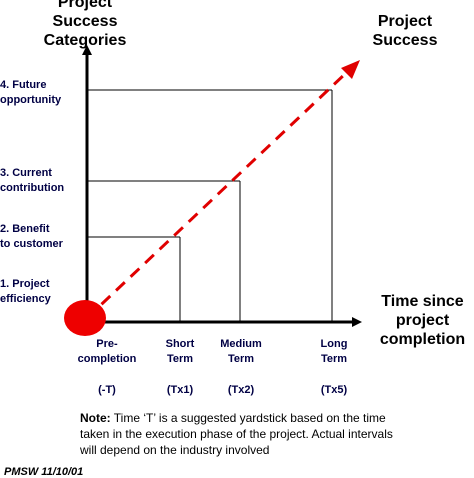 Image resolution: width=474 pixels, height=478 pixels. What do you see at coordinates (334, 390) in the screenshot?
I see `x-category-code: (Tx5)` at bounding box center [334, 390].